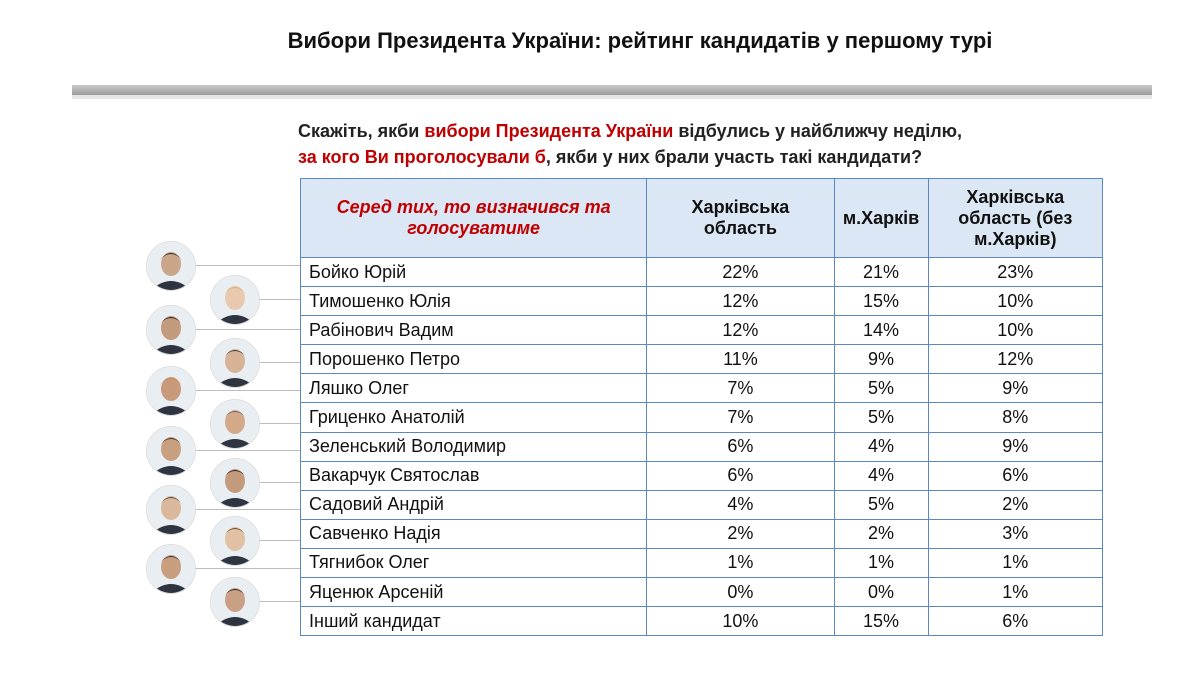  I want to click on table-row: Тимошенко Юлія 12% 15% 10%, so click(701, 301).